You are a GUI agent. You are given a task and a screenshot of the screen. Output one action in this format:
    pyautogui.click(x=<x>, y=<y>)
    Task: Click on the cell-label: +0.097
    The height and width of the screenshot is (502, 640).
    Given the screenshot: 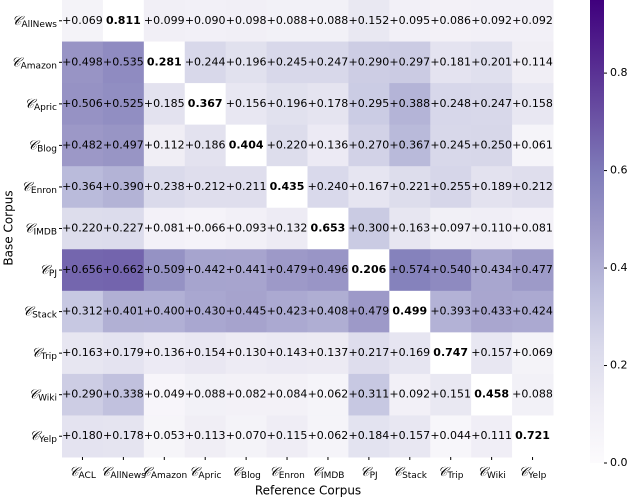 What is the action you would take?
    pyautogui.click(x=450, y=228)
    